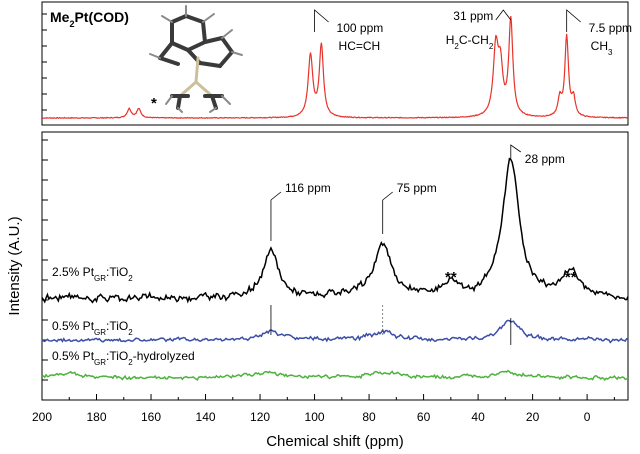 This screenshot has width=640, height=454. I want to click on x-tick-label: 60, so click(424, 417).